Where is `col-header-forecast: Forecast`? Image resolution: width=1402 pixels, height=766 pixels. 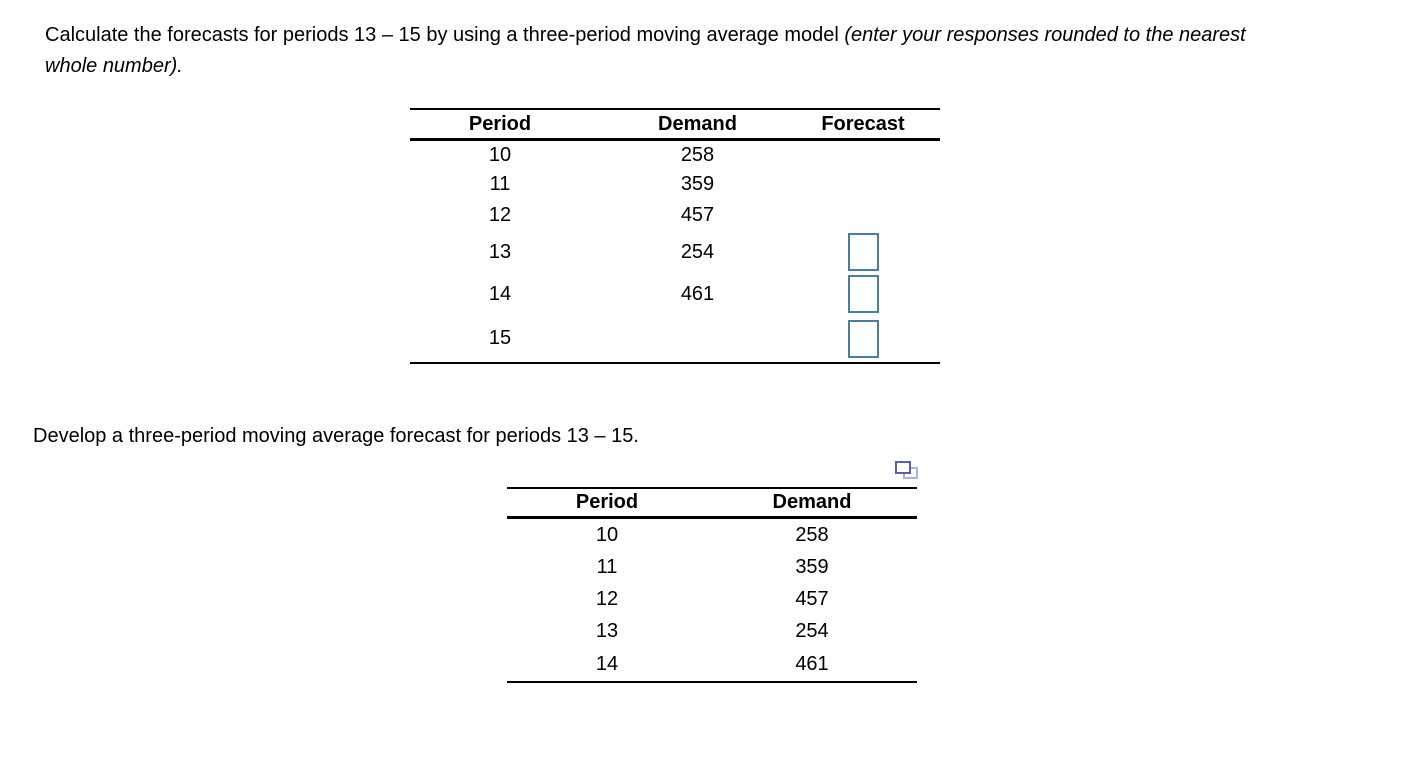
col-header-forecast: Forecast is located at coordinates (863, 123).